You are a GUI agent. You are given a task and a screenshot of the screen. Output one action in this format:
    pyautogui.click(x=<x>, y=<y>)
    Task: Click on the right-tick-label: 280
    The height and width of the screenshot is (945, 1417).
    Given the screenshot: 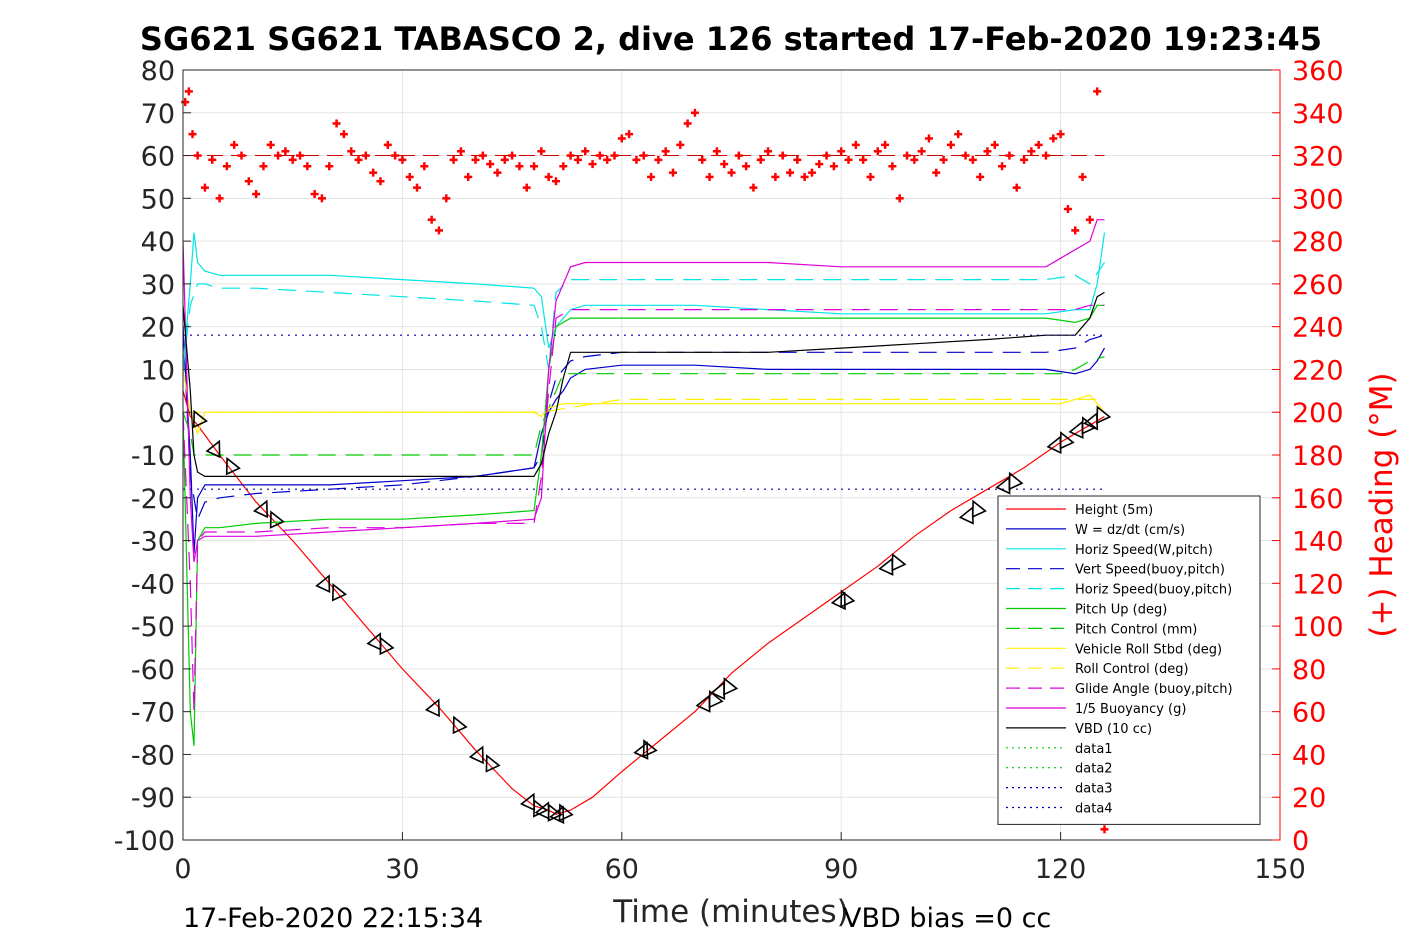 What is the action you would take?
    pyautogui.click(x=1318, y=242)
    